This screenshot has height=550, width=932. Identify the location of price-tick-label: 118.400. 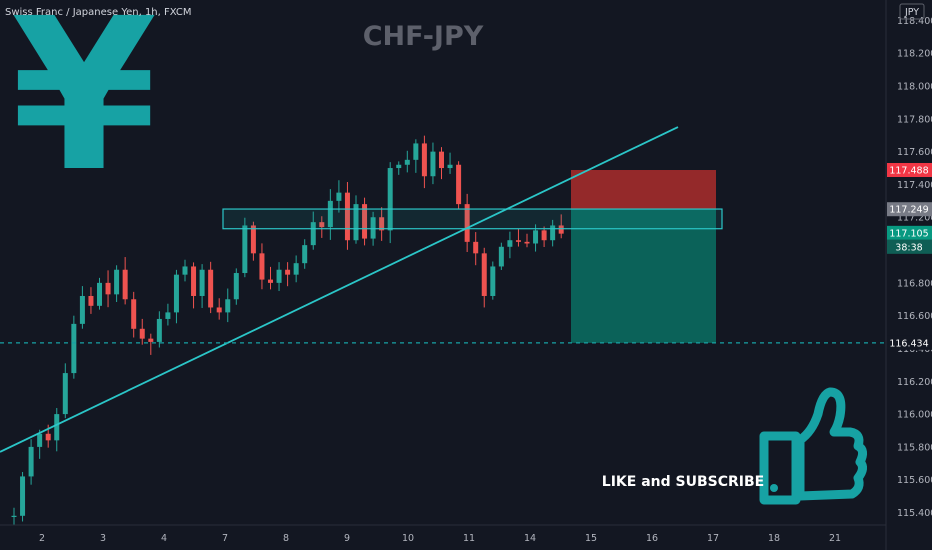
(914, 21).